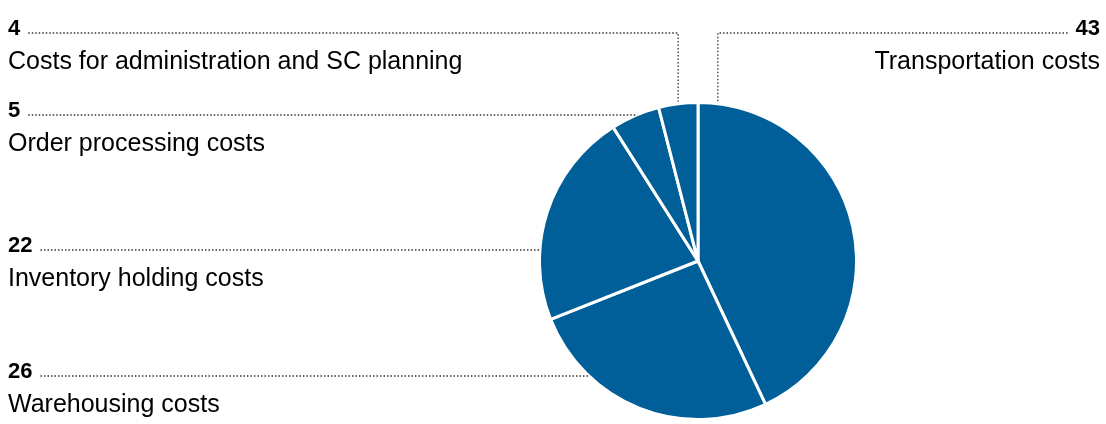  Describe the element at coordinates (235, 60) in the screenshot. I see `slice-label: Costs for administration and SC planning` at that location.